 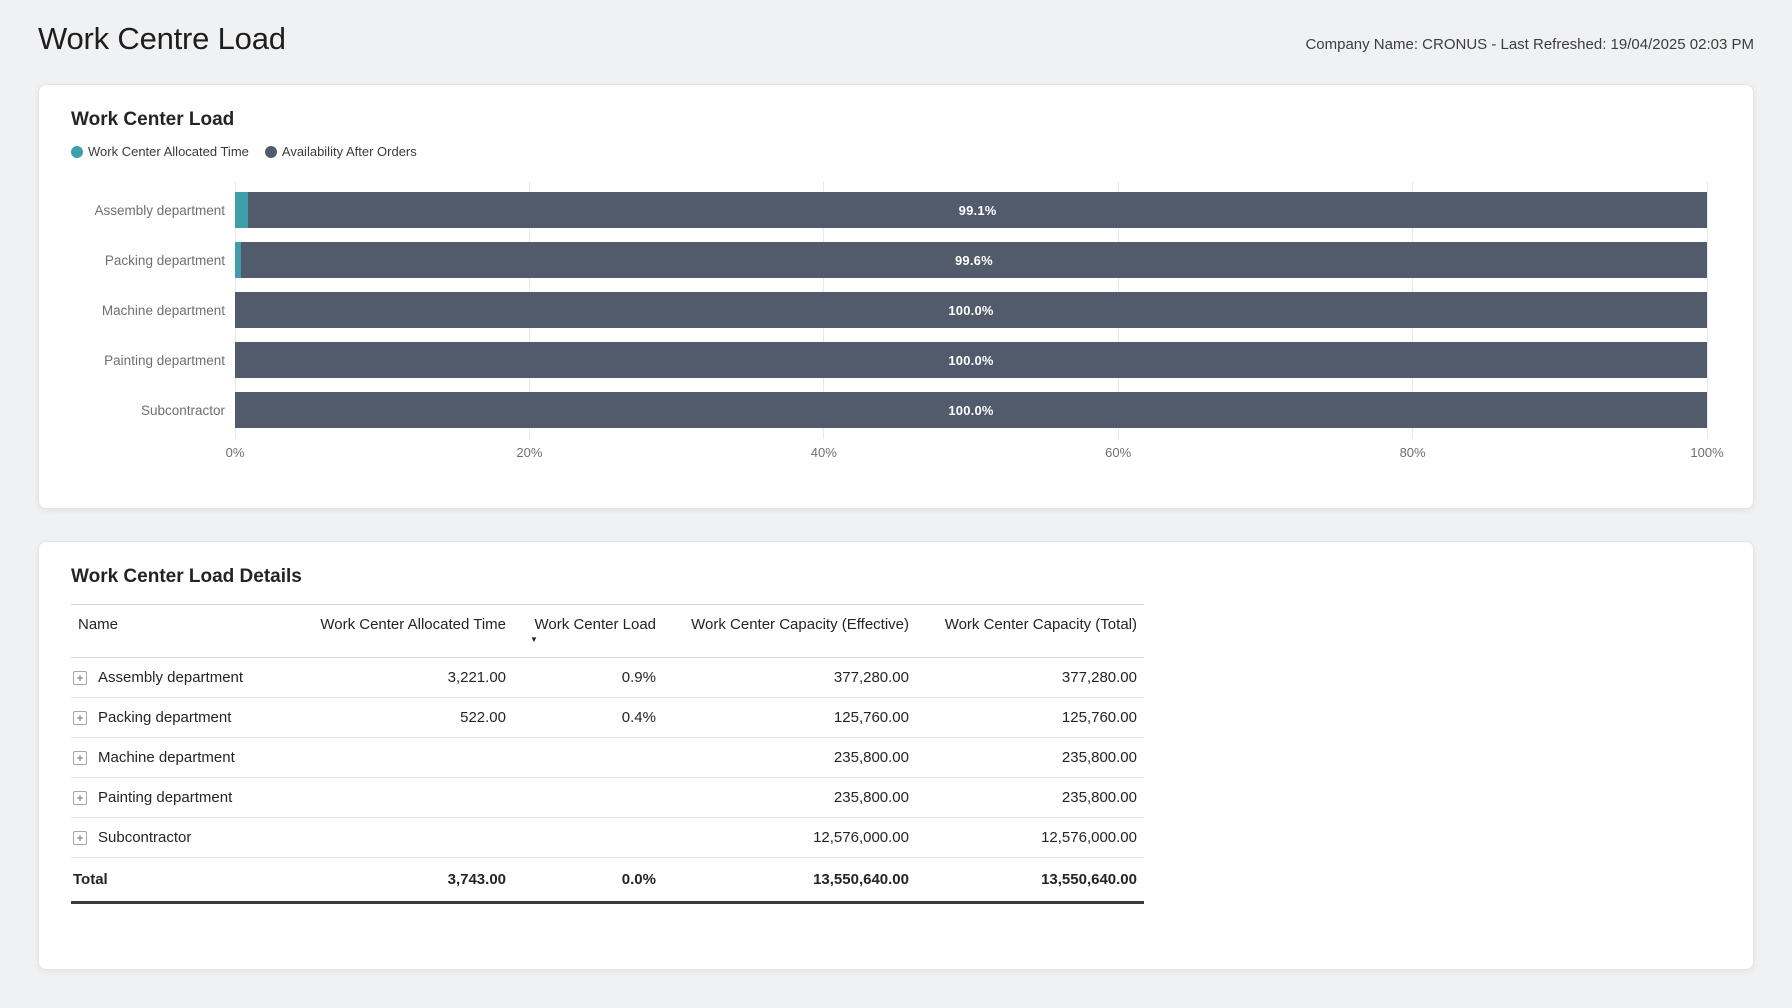 What do you see at coordinates (413, 624) in the screenshot?
I see `column-header-label: Work Center Allocated Time` at bounding box center [413, 624].